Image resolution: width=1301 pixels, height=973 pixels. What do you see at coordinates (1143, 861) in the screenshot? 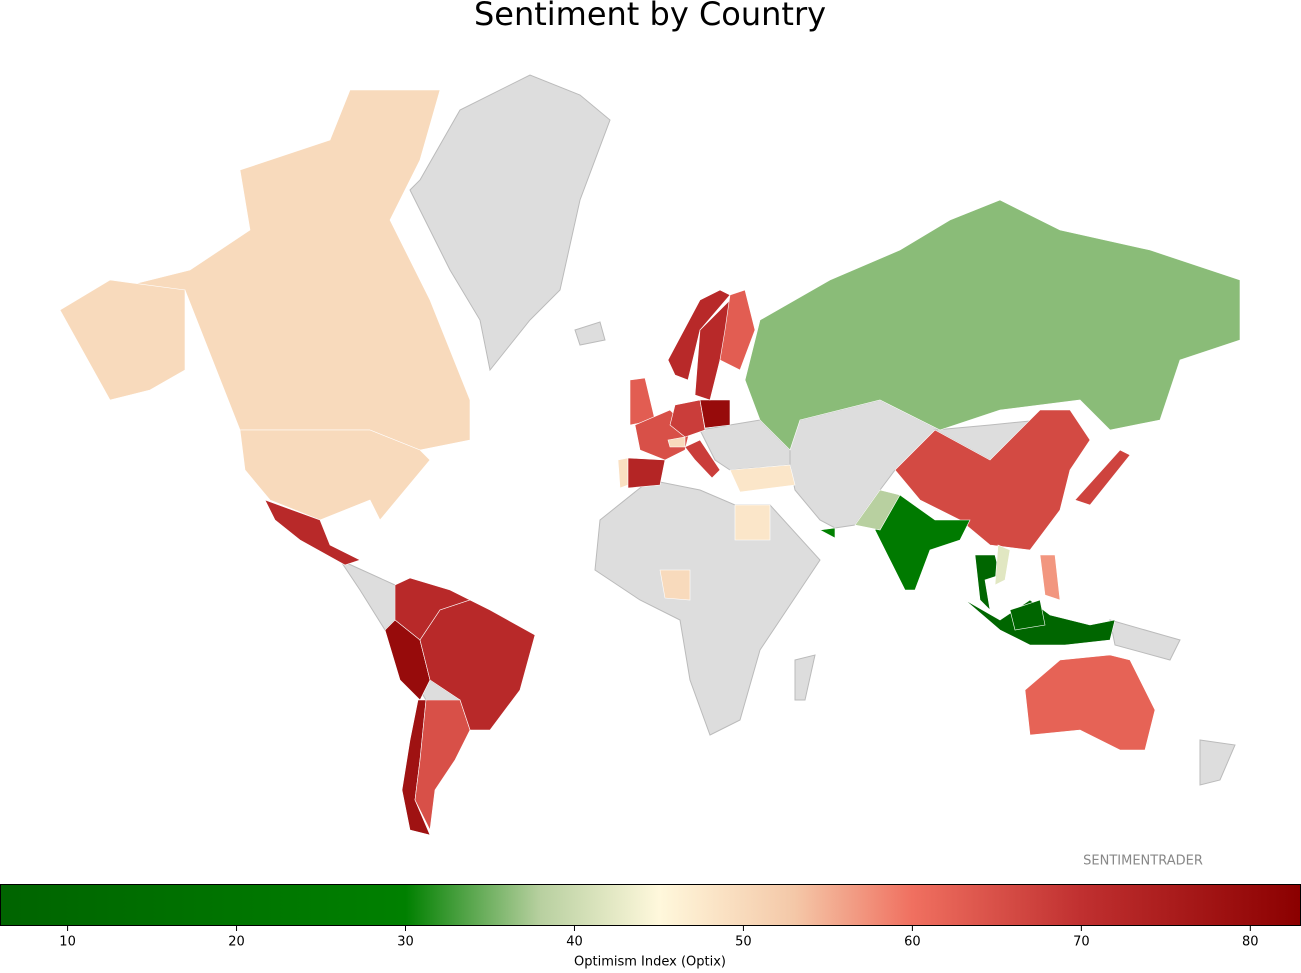
I see `watermark: SENTIMENTRADER` at bounding box center [1143, 861].